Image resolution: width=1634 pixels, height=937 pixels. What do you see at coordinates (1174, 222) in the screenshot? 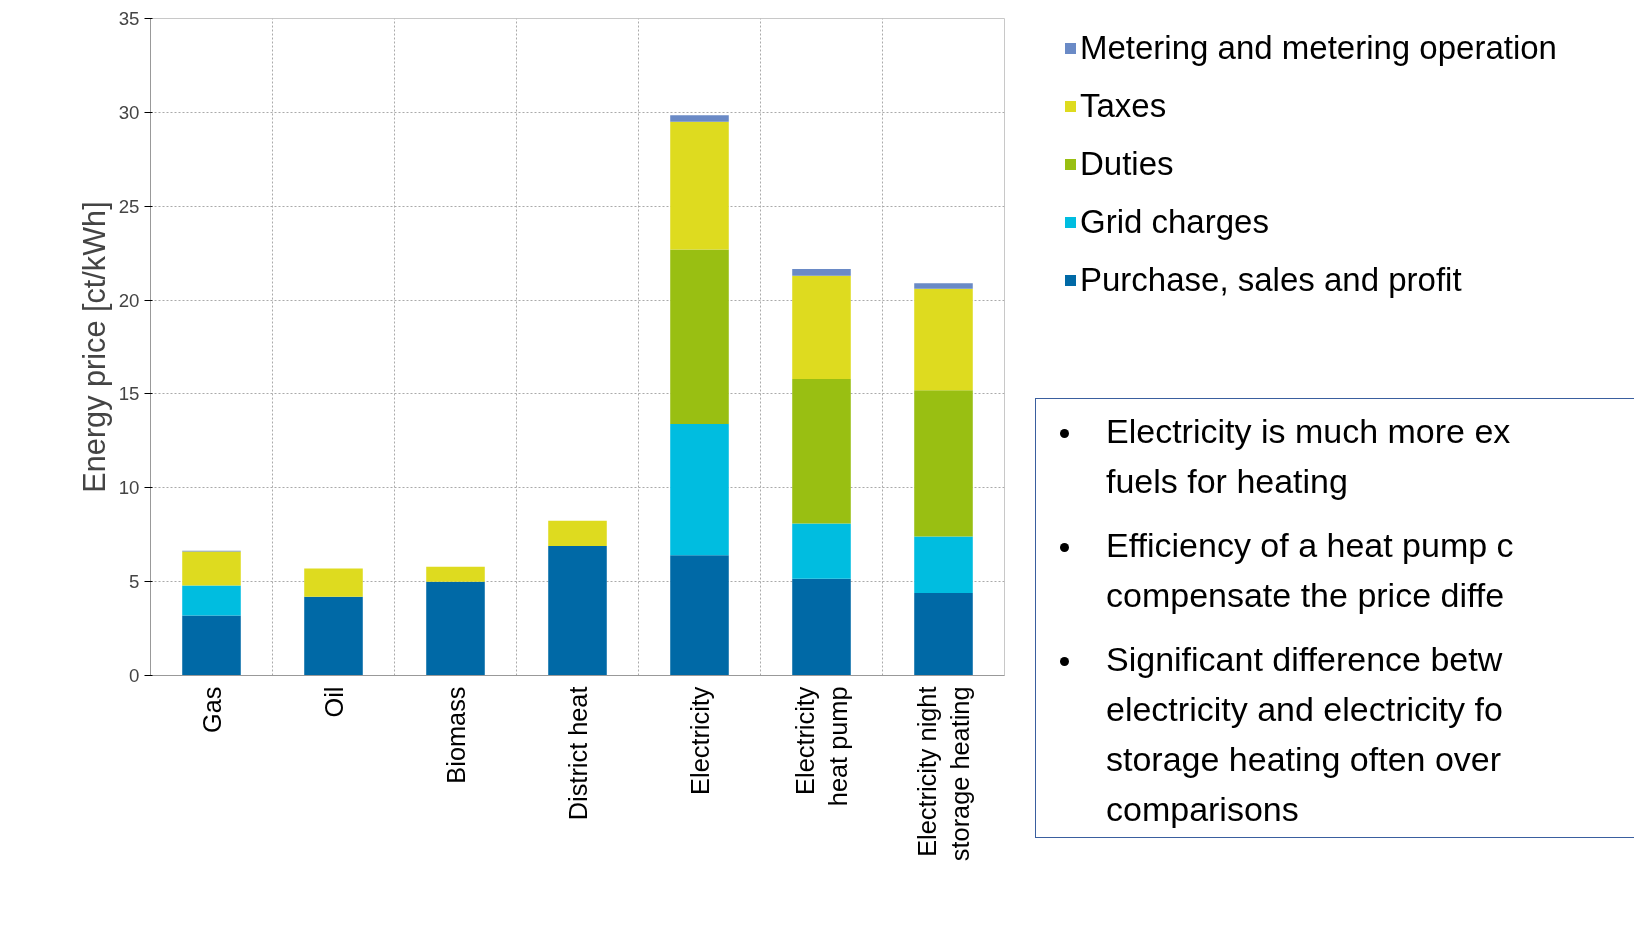
I see `legend-label: Grid charges` at bounding box center [1174, 222].